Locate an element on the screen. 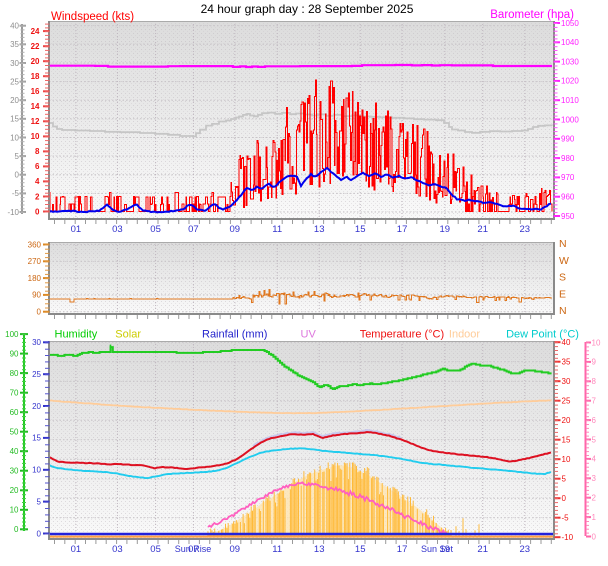 The image size is (608, 566). svg-text: 3 is located at coordinates (594, 478).